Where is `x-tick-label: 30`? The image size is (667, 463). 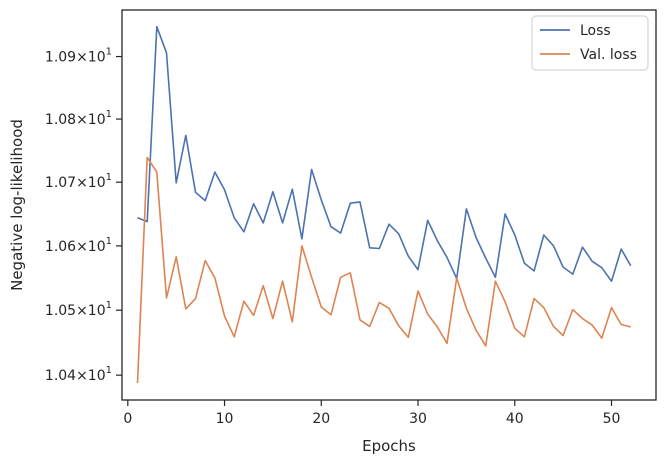
x-tick-label: 30 is located at coordinates (418, 419).